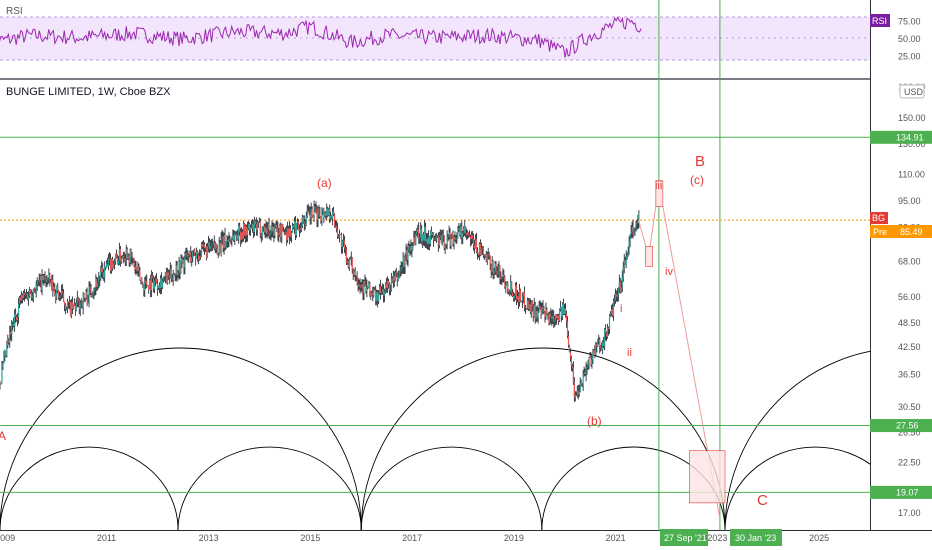 Image resolution: width=932 pixels, height=550 pixels. I want to click on currency-badge: USD, so click(914, 92).